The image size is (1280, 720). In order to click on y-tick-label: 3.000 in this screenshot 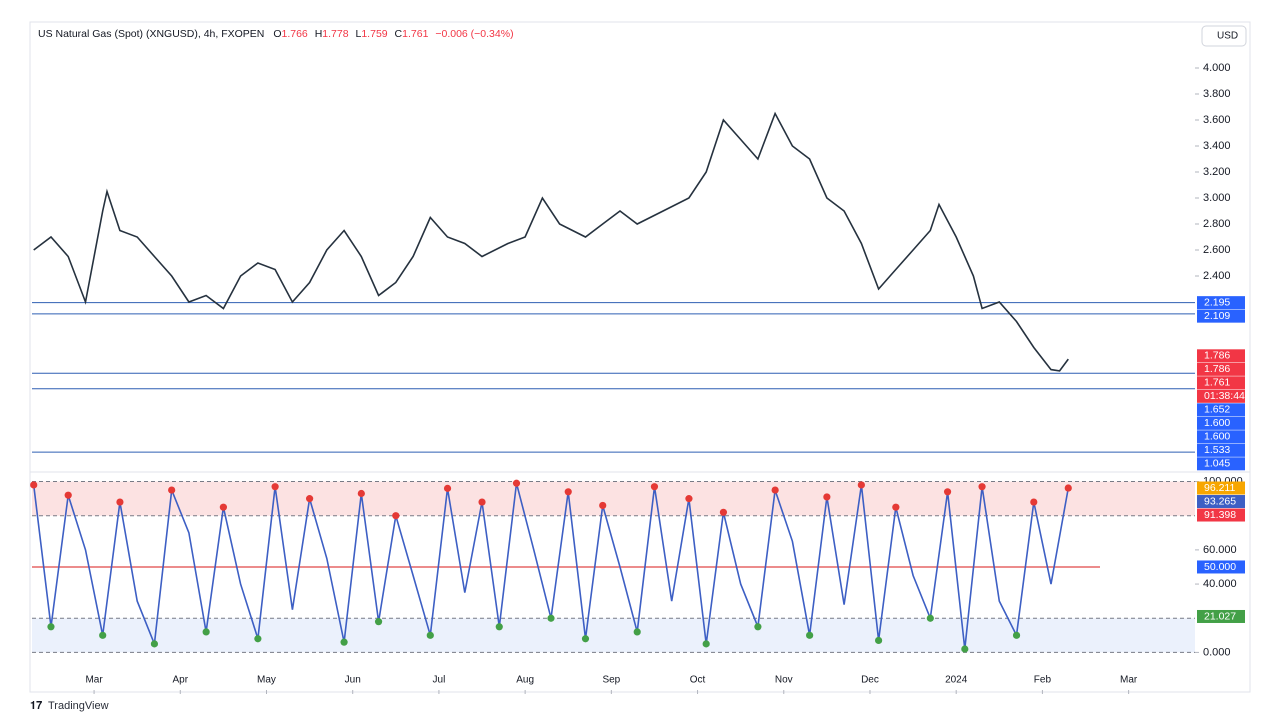, I will do `click(1217, 198)`.